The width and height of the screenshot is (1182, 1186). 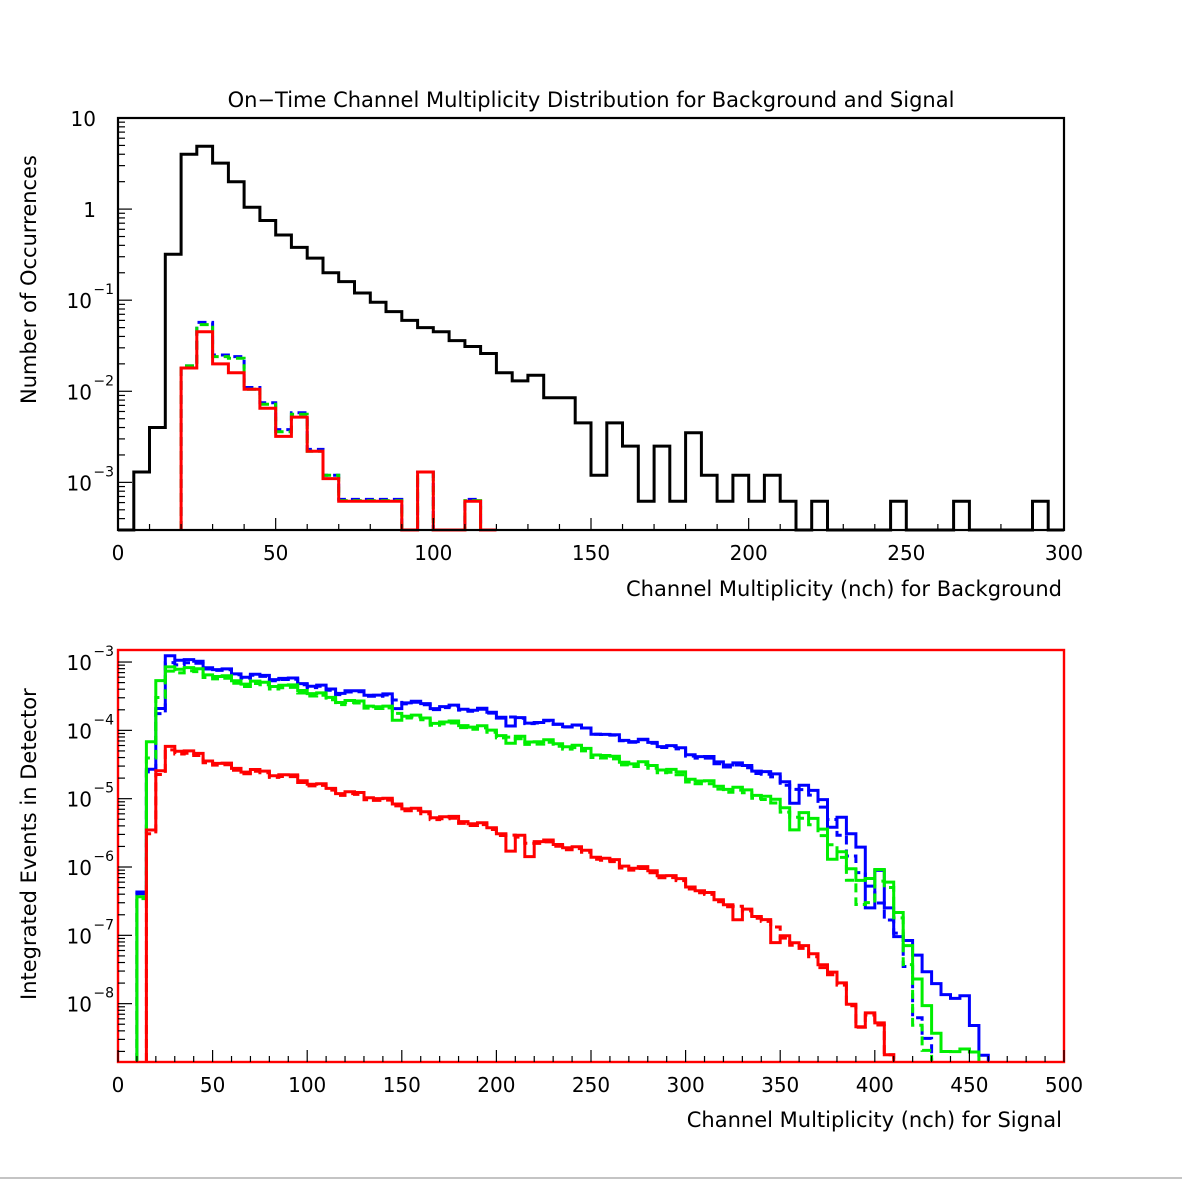 What do you see at coordinates (874, 1120) in the screenshot?
I see `signal-x-axis-label: Channel Multiplicity (nch) for Signal` at bounding box center [874, 1120].